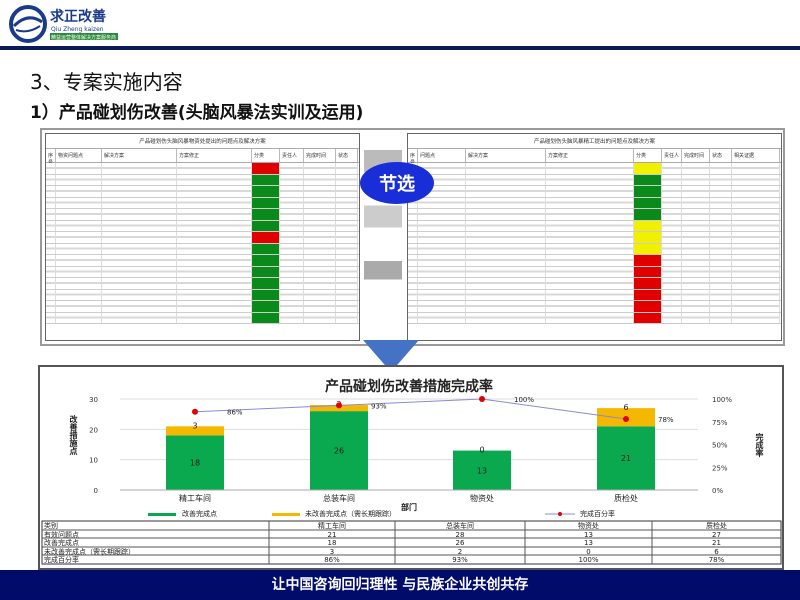 The image size is (800, 600). Describe the element at coordinates (626, 498) in the screenshot. I see `x-tick-label: 质检处` at that location.